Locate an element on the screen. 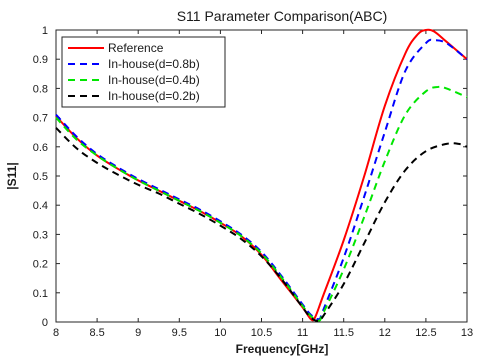 This screenshot has height=357, width=477. y-tick-label: 0.4 is located at coordinates (40, 206).